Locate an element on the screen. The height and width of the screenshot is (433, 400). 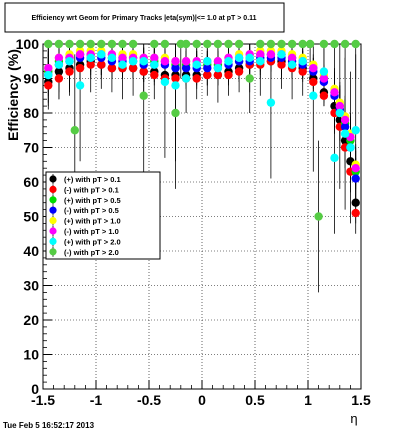
y-axis-title: Efficiency (%) is located at coordinates (13, 95).